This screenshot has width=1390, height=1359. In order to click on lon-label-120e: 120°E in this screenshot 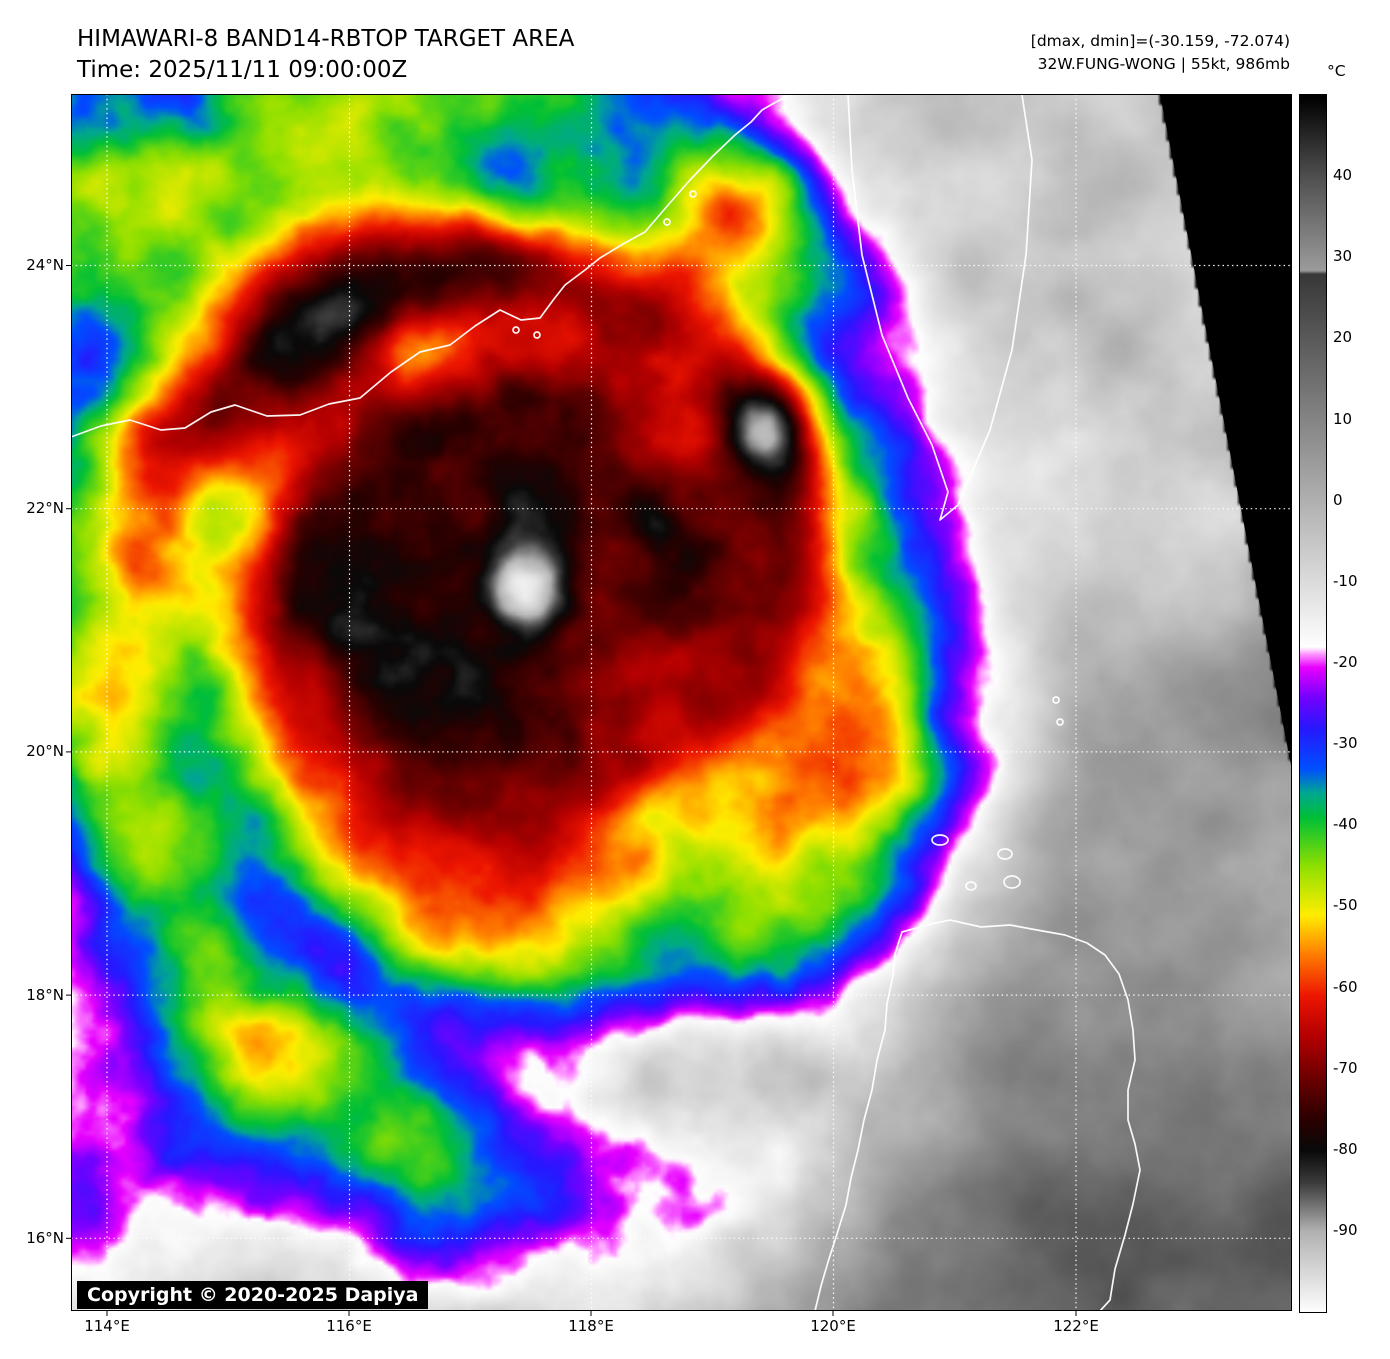, I will do `click(833, 1326)`.